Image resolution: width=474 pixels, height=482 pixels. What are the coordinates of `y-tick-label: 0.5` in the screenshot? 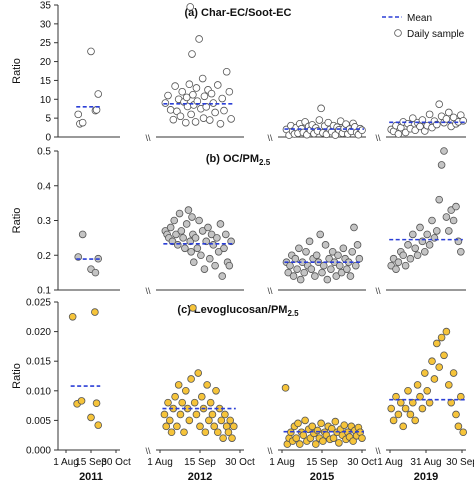 It's located at (44, 152).